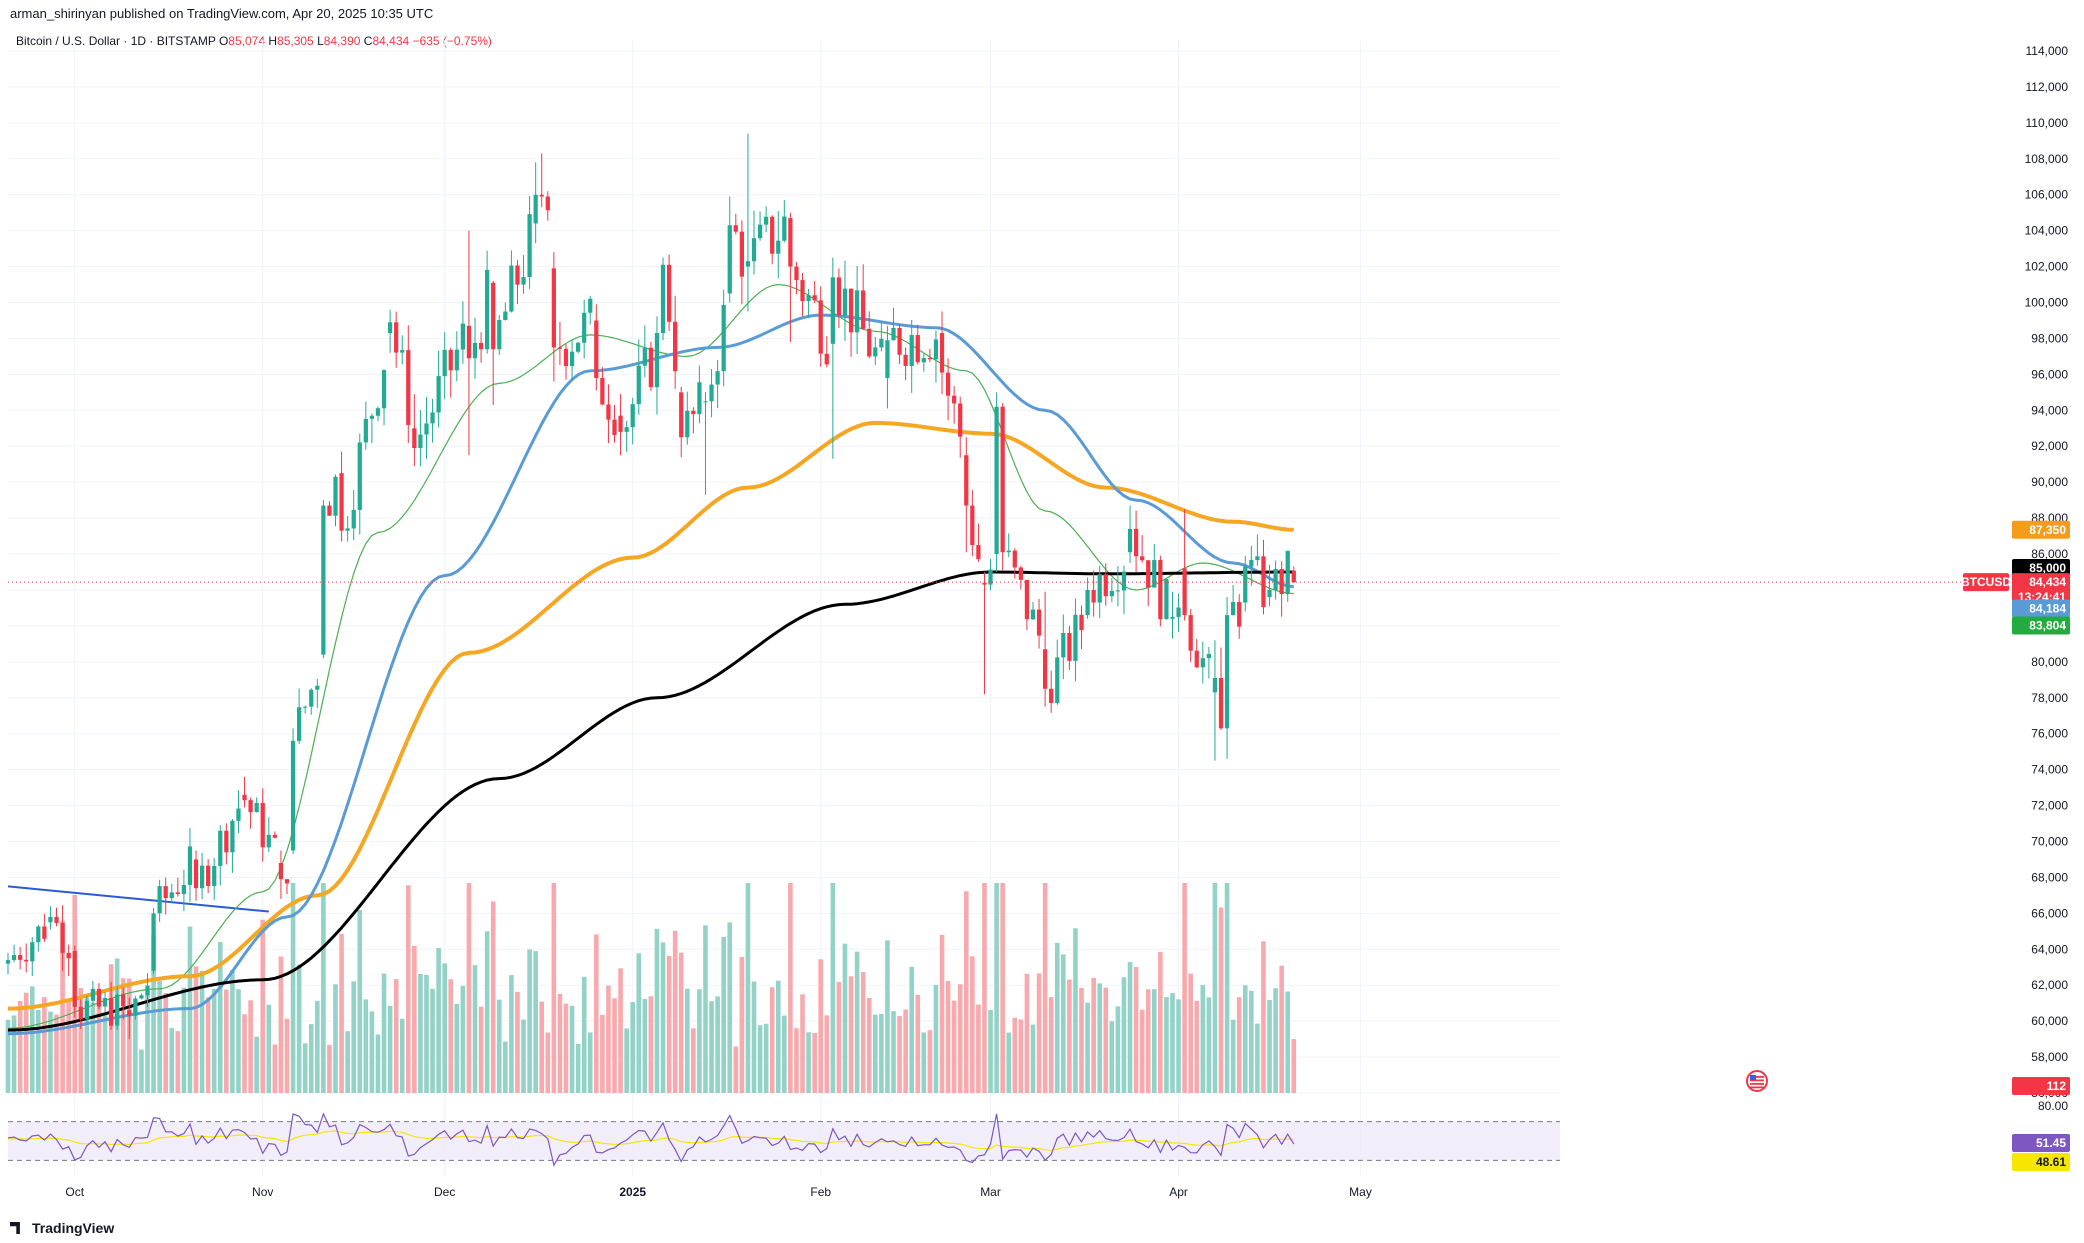  What do you see at coordinates (138, 899) in the screenshot?
I see `trendline-layer` at bounding box center [138, 899].